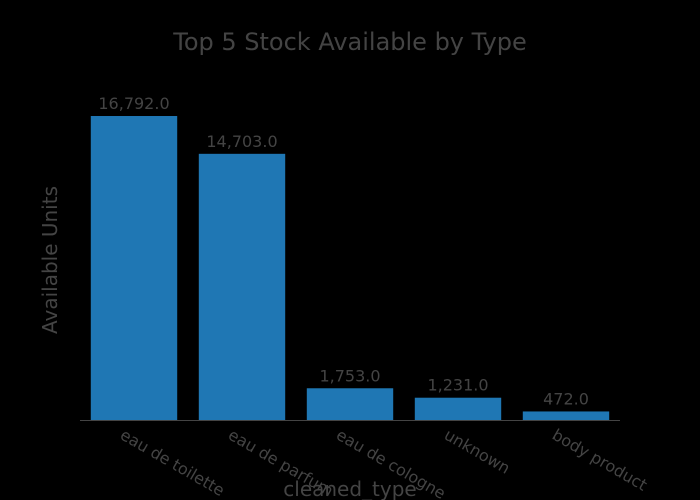 Image resolution: width=700 pixels, height=500 pixels. What do you see at coordinates (349, 42) in the screenshot?
I see `chart-title: Top 5 Stock Available by Type` at bounding box center [349, 42].